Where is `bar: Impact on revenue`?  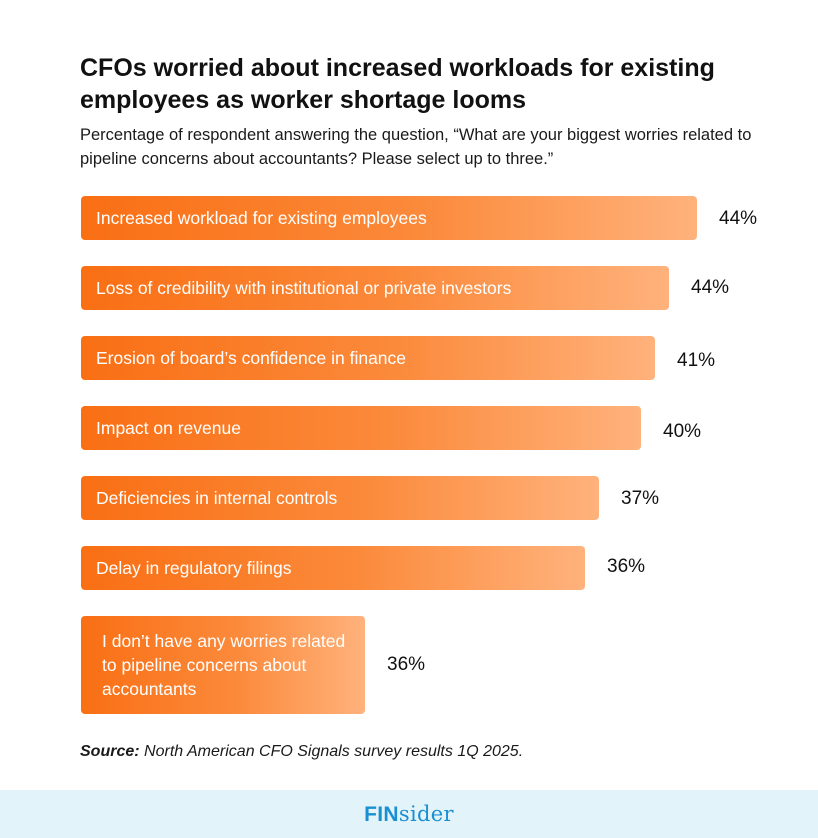
bar: Impact on revenue is located at coordinates (361, 428).